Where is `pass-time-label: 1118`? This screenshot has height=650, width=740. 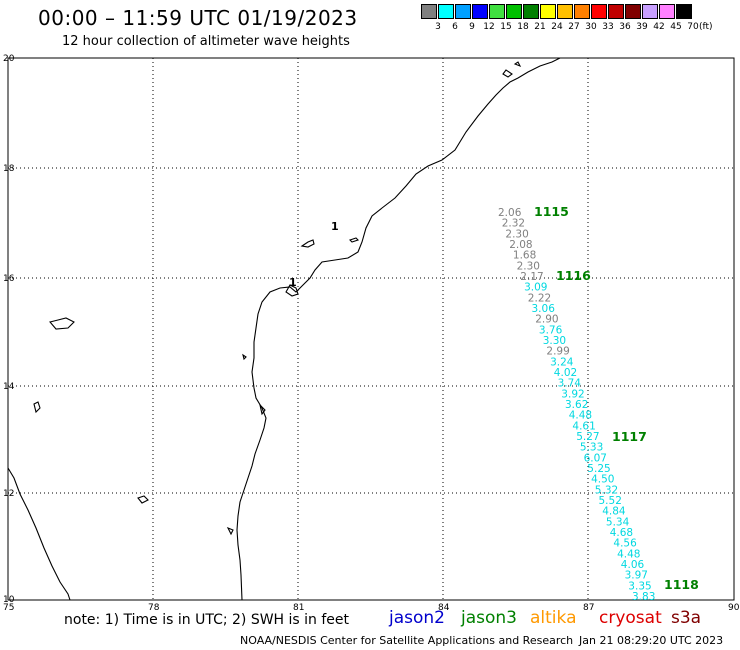
pass-time-label: 1118 is located at coordinates (681, 584).